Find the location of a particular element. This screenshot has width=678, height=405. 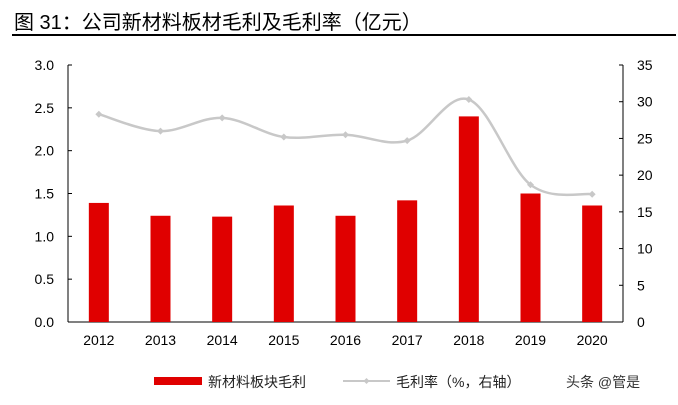

right-tick-label: 15 is located at coordinates (645, 212).